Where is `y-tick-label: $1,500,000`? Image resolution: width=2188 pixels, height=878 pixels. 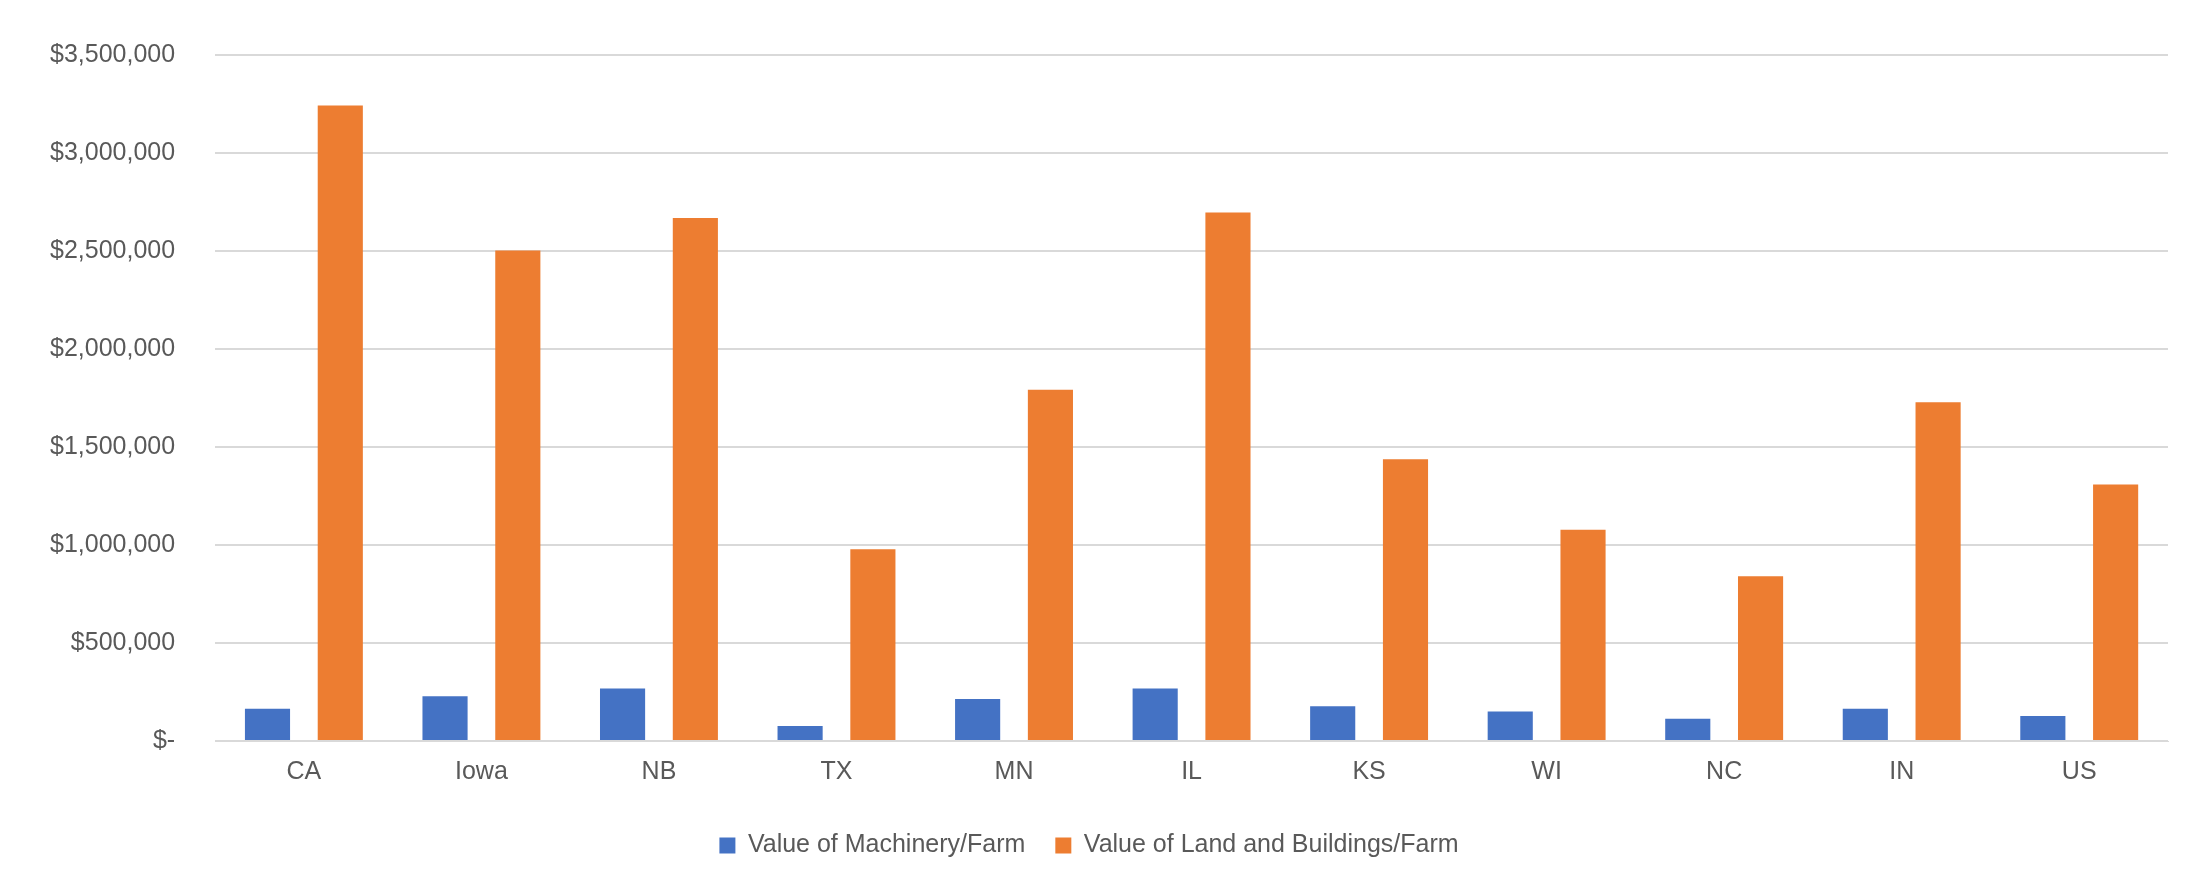
y-tick-label: $1,500,000 is located at coordinates (113, 444).